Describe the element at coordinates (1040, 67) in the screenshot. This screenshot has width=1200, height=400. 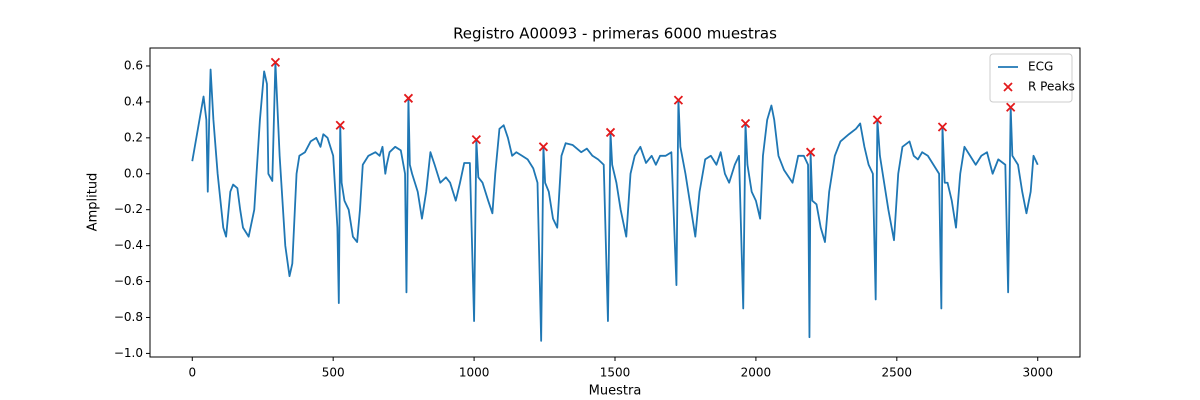
I see `legend-label: ECG` at that location.